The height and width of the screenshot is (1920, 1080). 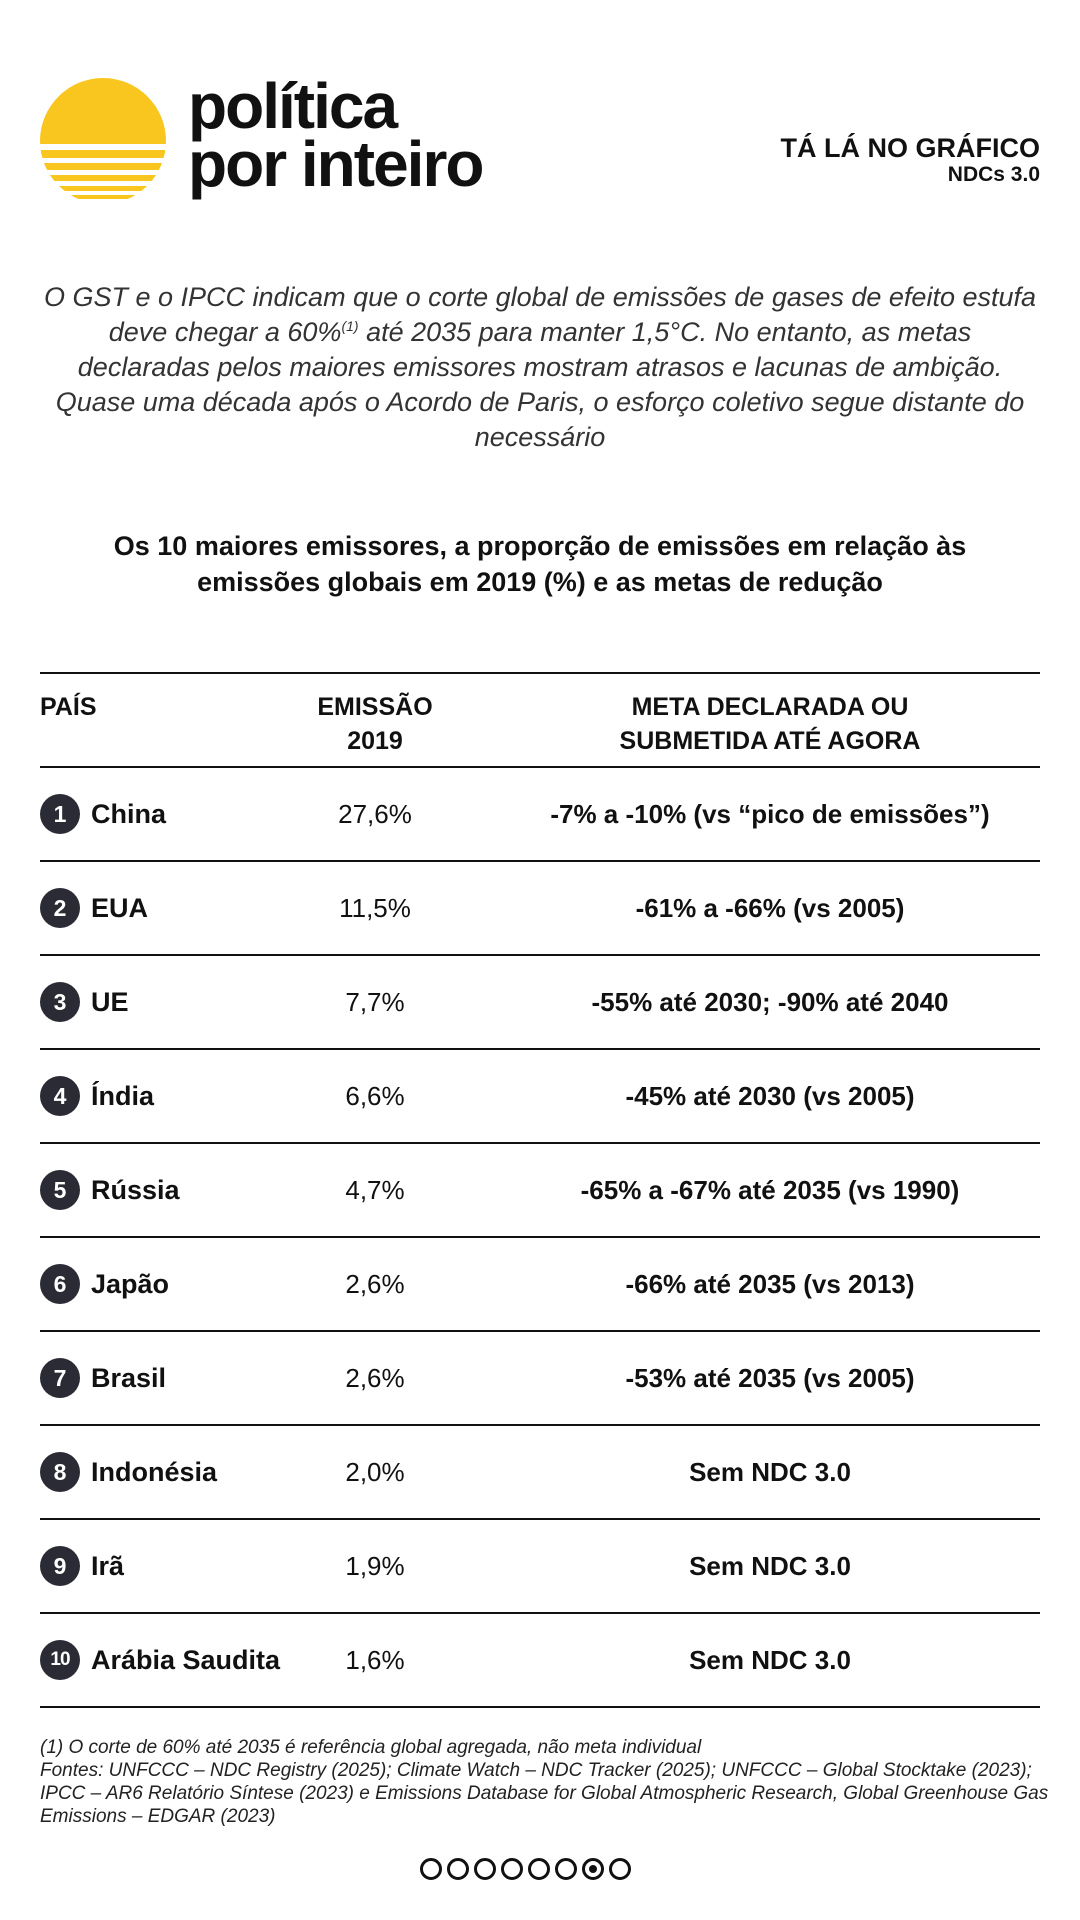 I want to click on reduction-target: -66% até 2035 (vs 2013), so click(x=770, y=1284).